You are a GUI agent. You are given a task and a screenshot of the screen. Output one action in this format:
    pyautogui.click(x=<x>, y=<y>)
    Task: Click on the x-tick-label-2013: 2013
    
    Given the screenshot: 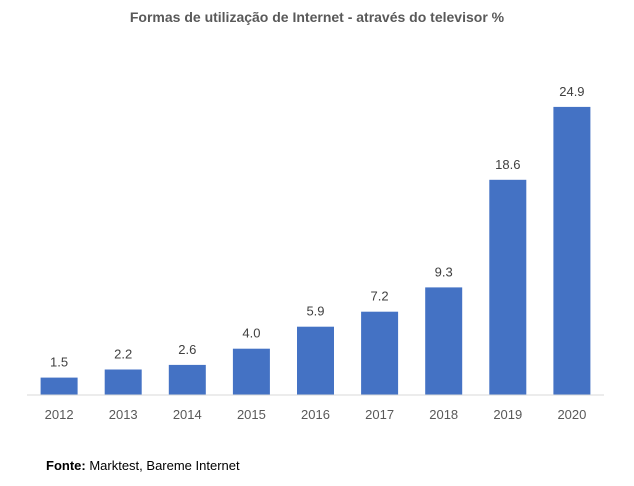 What is the action you would take?
    pyautogui.click(x=123, y=414)
    